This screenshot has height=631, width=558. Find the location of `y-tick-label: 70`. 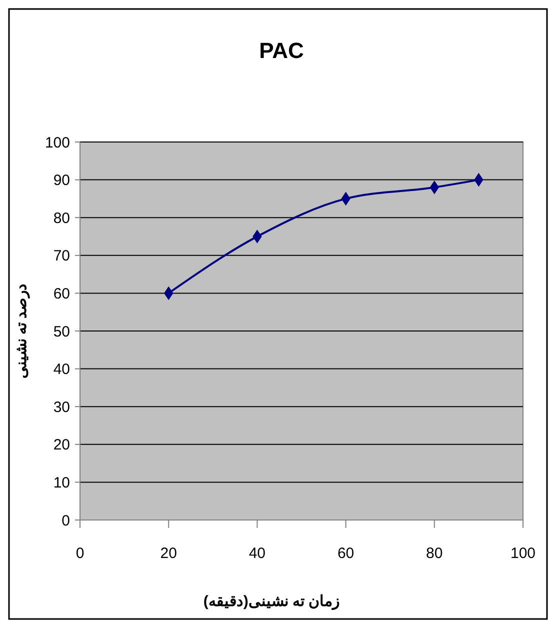

y-tick-label: 70 is located at coordinates (61, 256).